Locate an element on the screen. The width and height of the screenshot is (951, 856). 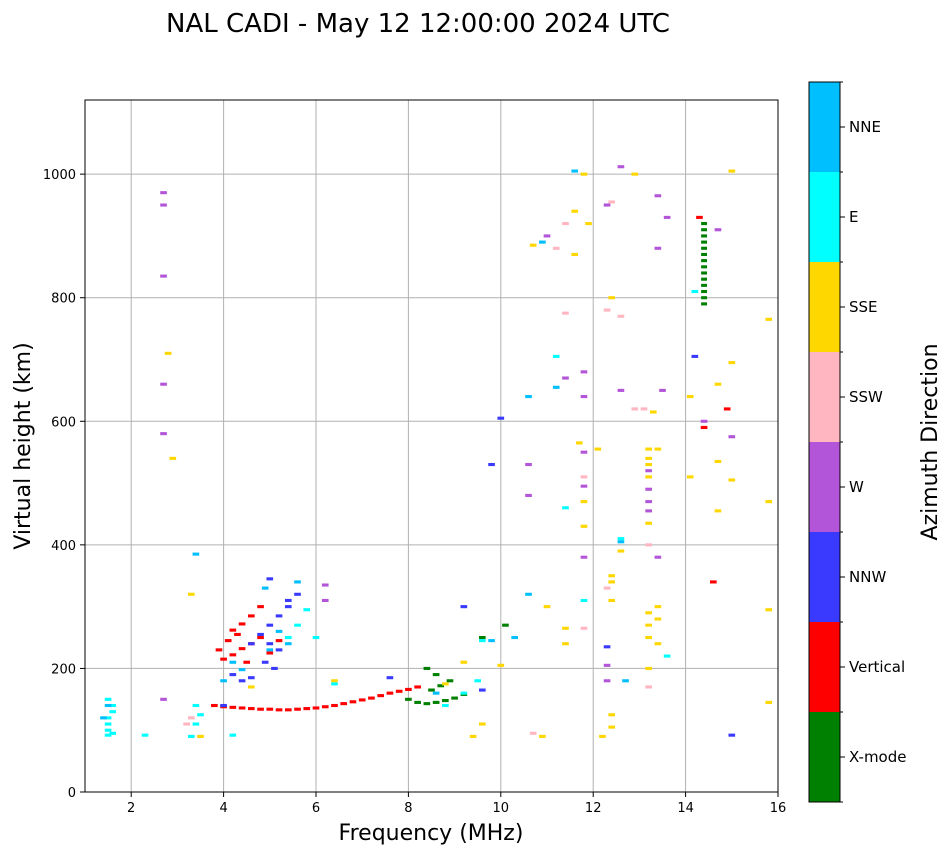
x-tick-label: 6 is located at coordinates (316, 808).